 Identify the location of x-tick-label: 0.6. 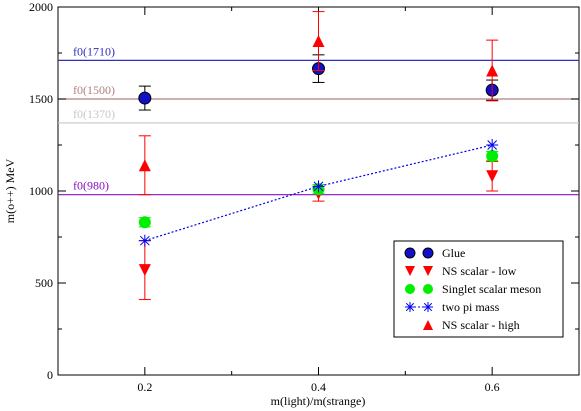
(492, 387).